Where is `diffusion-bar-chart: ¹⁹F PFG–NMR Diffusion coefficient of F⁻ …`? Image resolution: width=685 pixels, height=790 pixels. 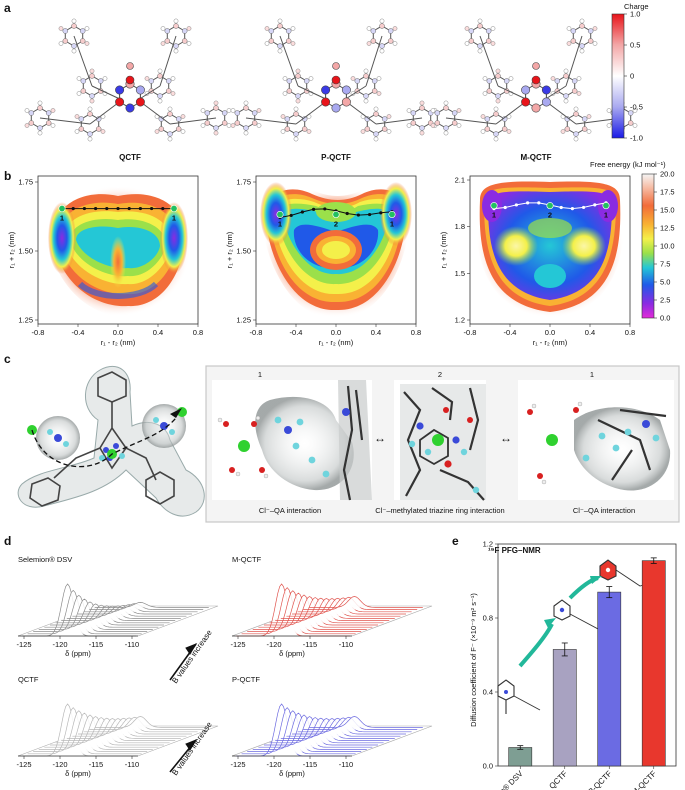
diffusion-bar-chart: ¹⁹F PFG–NMR Diffusion coefficient of F⁻ … is located at coordinates (573, 665).